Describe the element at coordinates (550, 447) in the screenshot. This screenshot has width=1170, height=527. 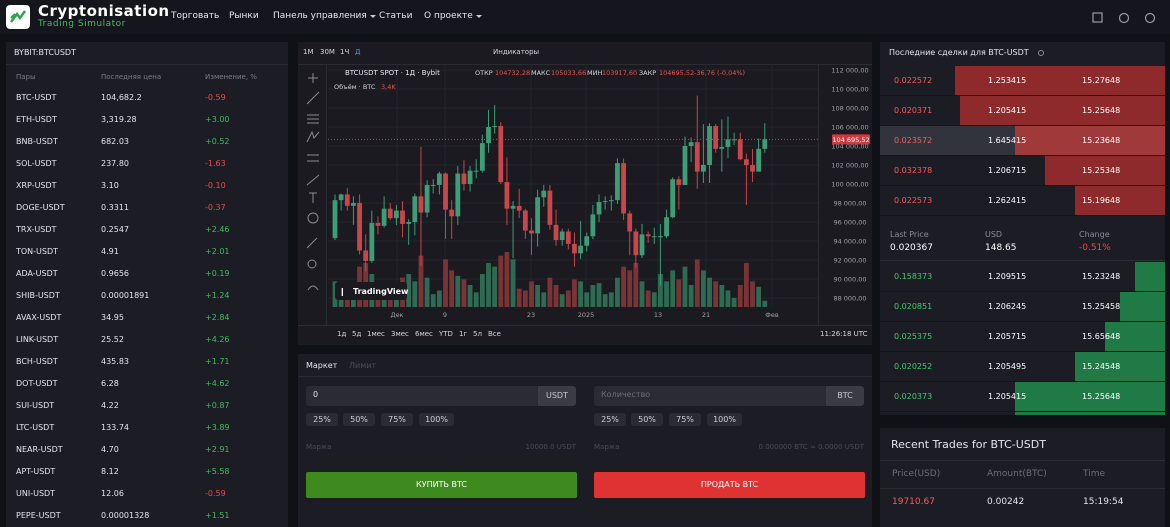
I see `fee-value: 10000.0 USDT` at that location.